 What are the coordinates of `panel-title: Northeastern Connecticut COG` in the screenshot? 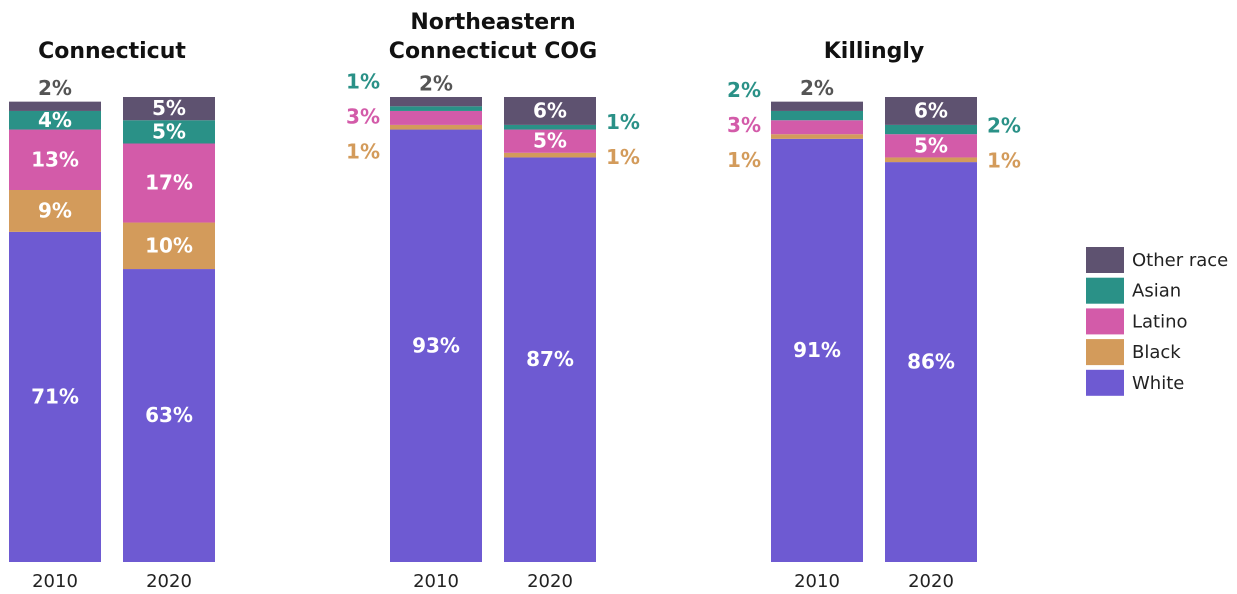 It's located at (493, 37).